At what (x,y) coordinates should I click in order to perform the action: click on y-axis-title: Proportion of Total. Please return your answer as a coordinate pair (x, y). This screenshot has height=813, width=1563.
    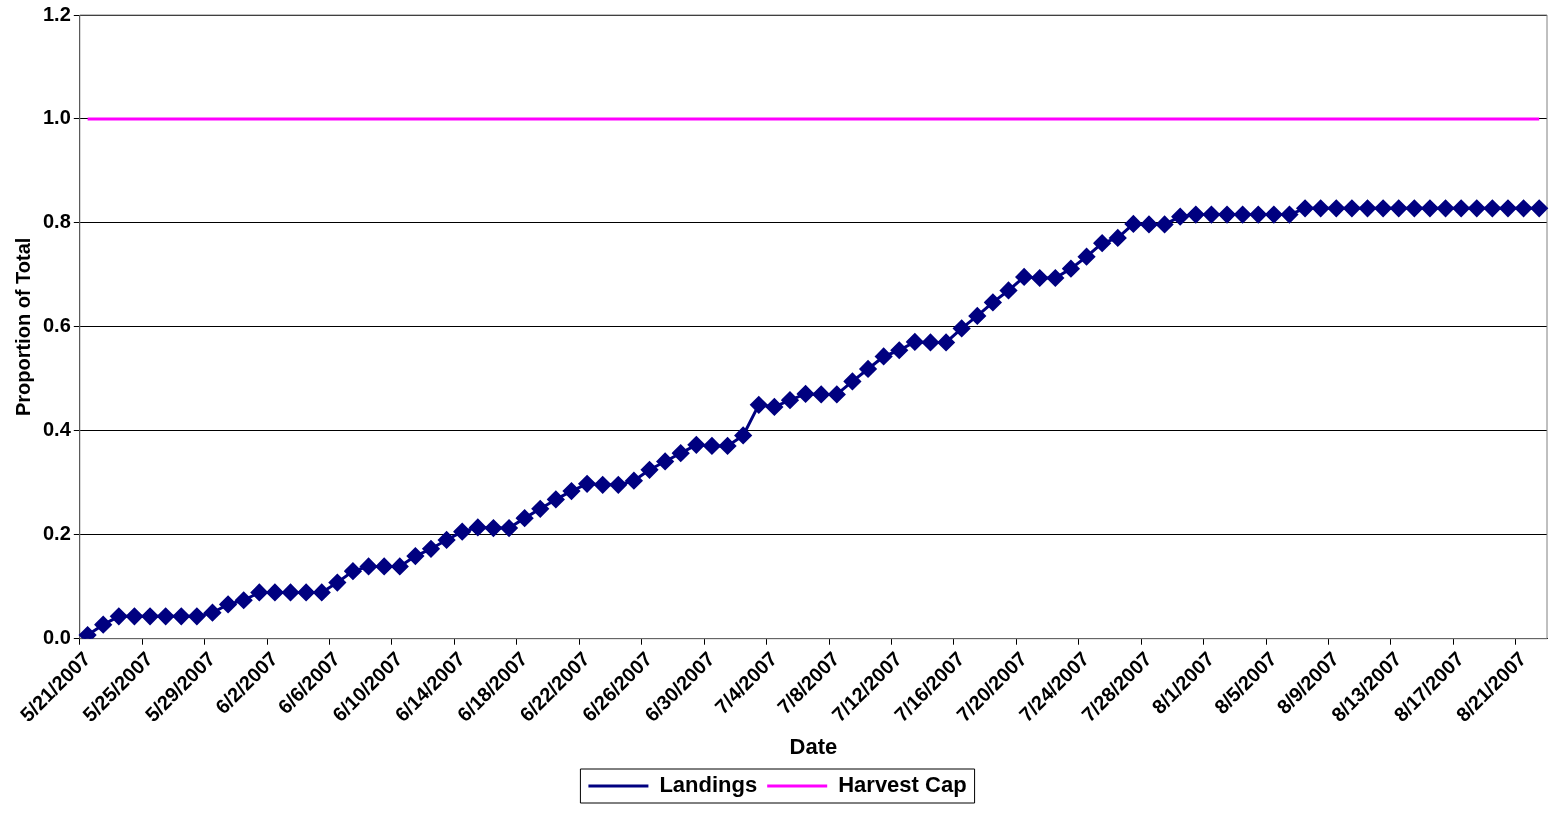
    Looking at the image, I should click on (22, 327).